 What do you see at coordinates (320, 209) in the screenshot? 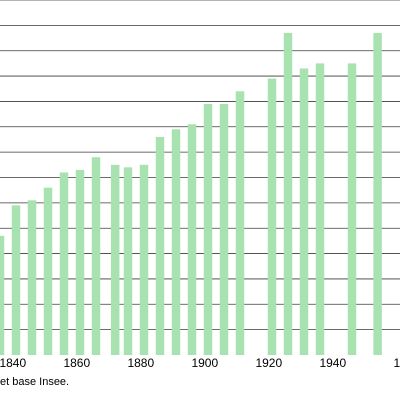
I see `bar-1936` at bounding box center [320, 209].